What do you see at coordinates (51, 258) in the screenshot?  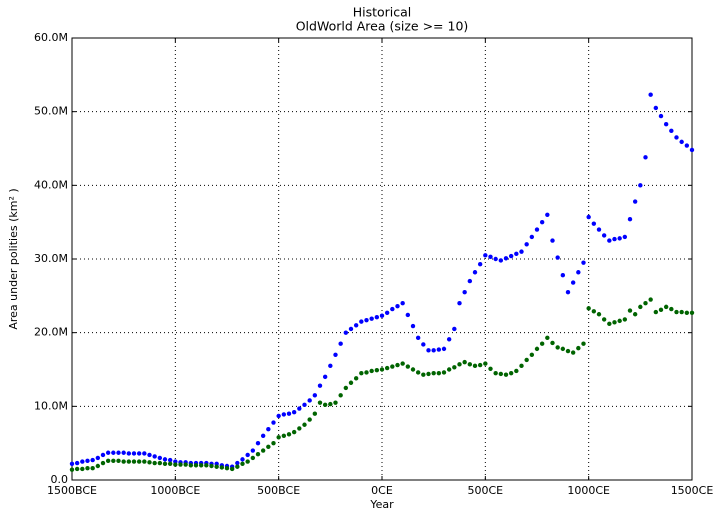 I see `y-tick-label: 30.0M` at bounding box center [51, 258].